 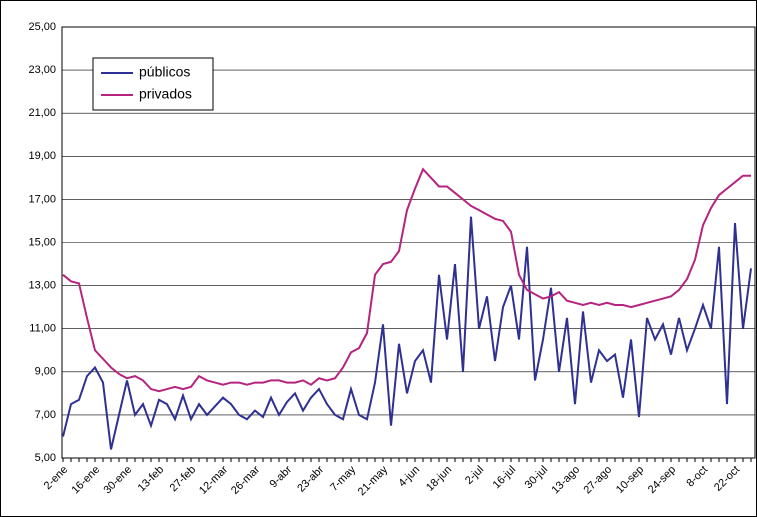 What do you see at coordinates (42, 329) in the screenshot?
I see `y-tick-label: 11,00` at bounding box center [42, 329].